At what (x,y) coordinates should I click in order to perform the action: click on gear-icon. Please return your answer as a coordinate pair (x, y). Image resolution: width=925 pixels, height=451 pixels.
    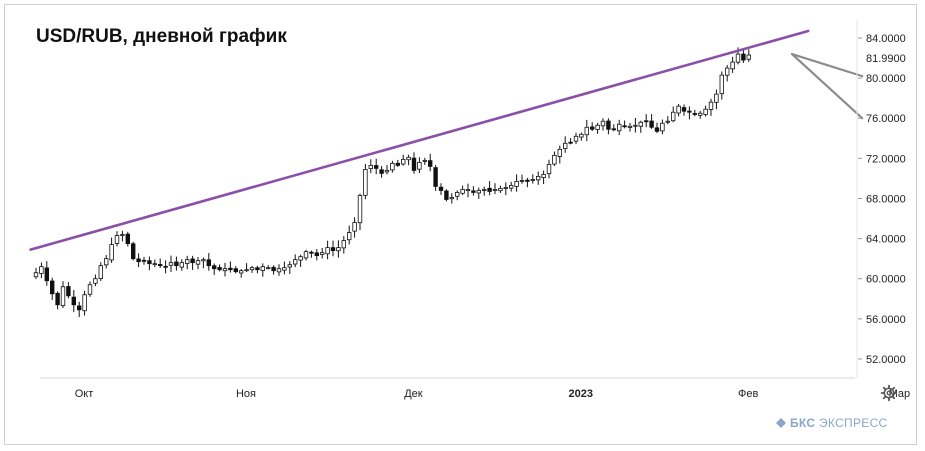
    Looking at the image, I should click on (889, 393).